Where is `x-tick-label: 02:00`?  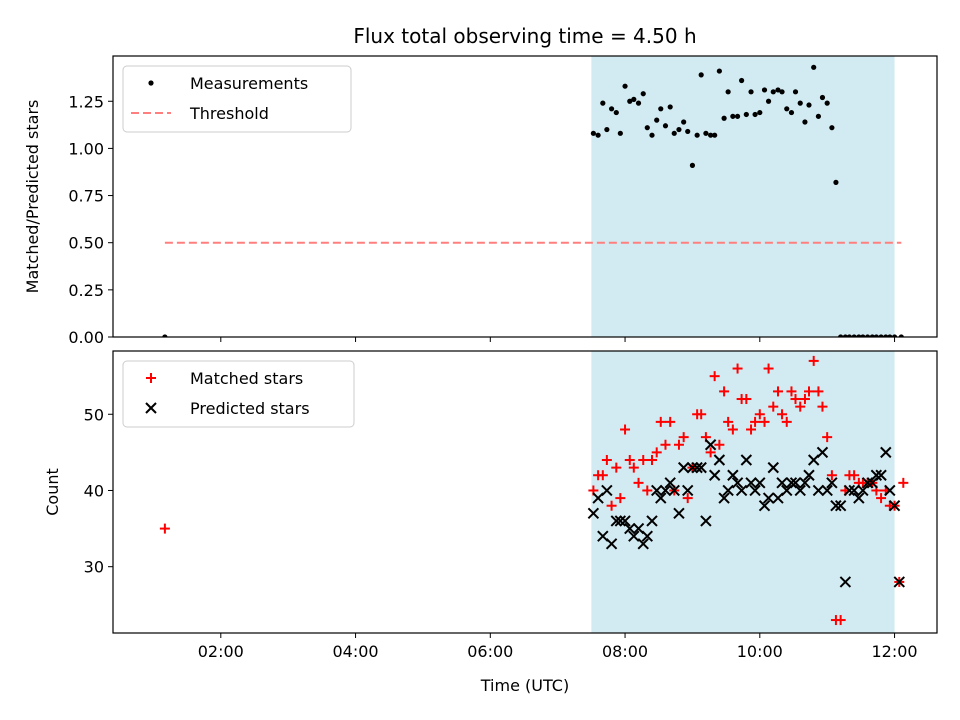 x-tick-label: 02:00 is located at coordinates (221, 651).